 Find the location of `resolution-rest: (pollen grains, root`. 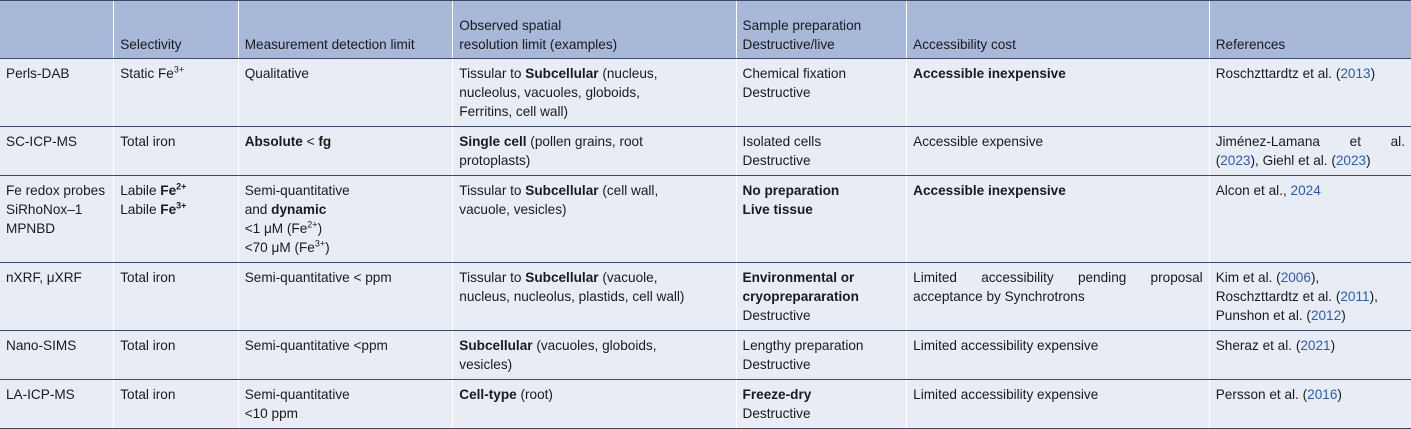

resolution-rest: (pollen grains, root is located at coordinates (584, 141).